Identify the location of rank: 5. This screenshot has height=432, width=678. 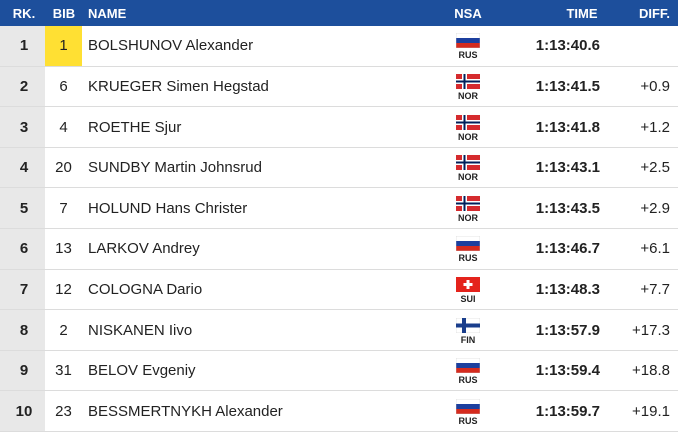
(24, 208).